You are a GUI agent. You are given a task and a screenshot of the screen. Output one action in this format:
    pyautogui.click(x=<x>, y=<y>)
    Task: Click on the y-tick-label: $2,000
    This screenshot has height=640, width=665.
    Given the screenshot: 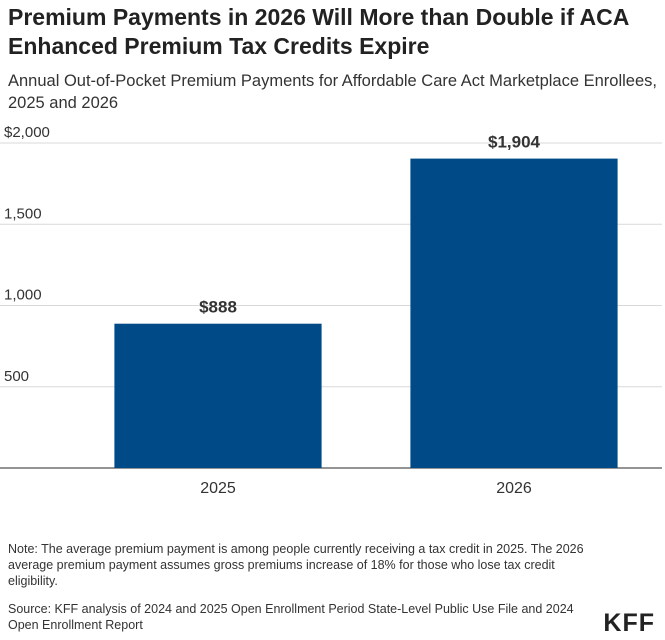 What is the action you would take?
    pyautogui.click(x=27, y=133)
    